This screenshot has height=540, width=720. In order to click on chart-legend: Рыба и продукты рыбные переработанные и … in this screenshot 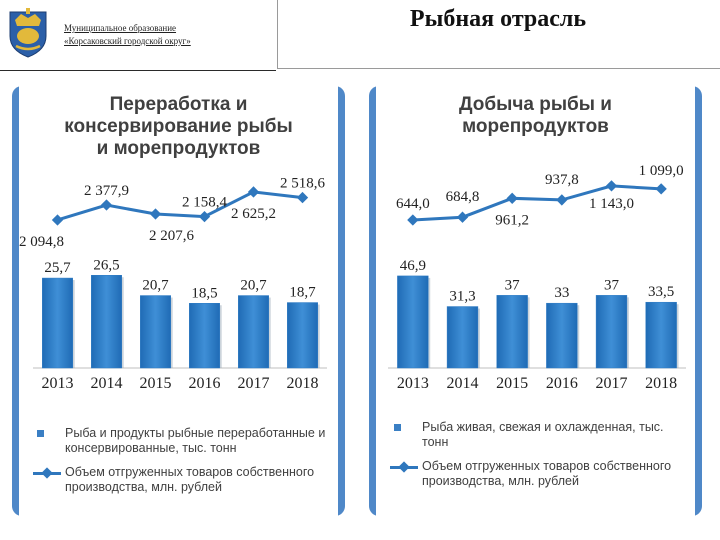, I will do `click(182, 465)`.